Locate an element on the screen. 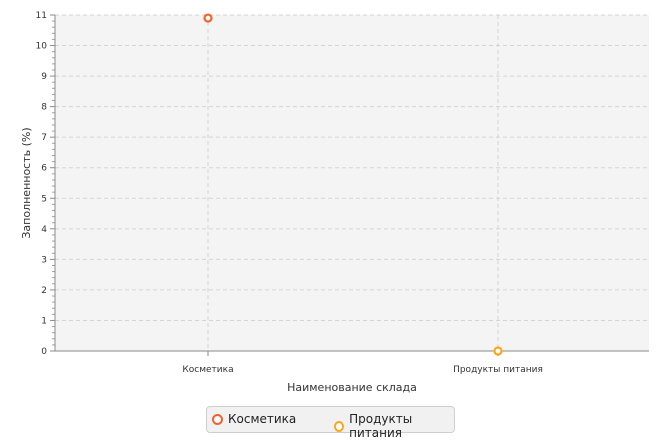  y-tick-label: 11 is located at coordinates (41, 16).